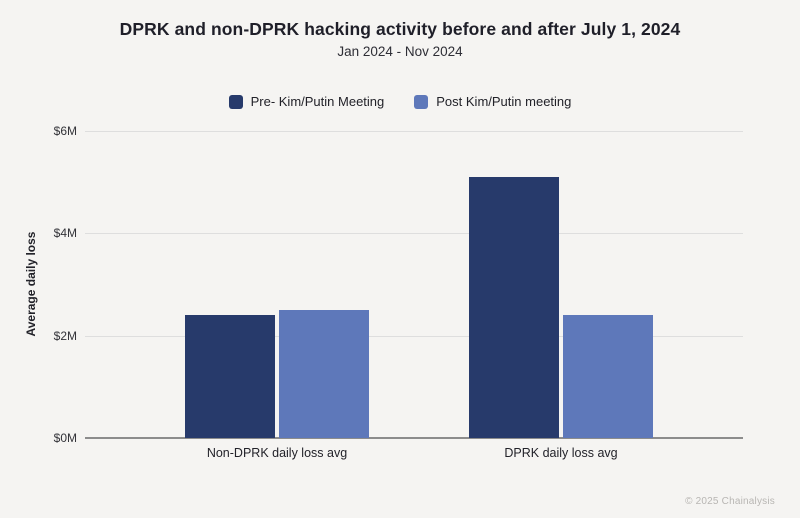 This screenshot has height=518, width=800. I want to click on y-axis-title: Average daily loss, so click(31, 284).